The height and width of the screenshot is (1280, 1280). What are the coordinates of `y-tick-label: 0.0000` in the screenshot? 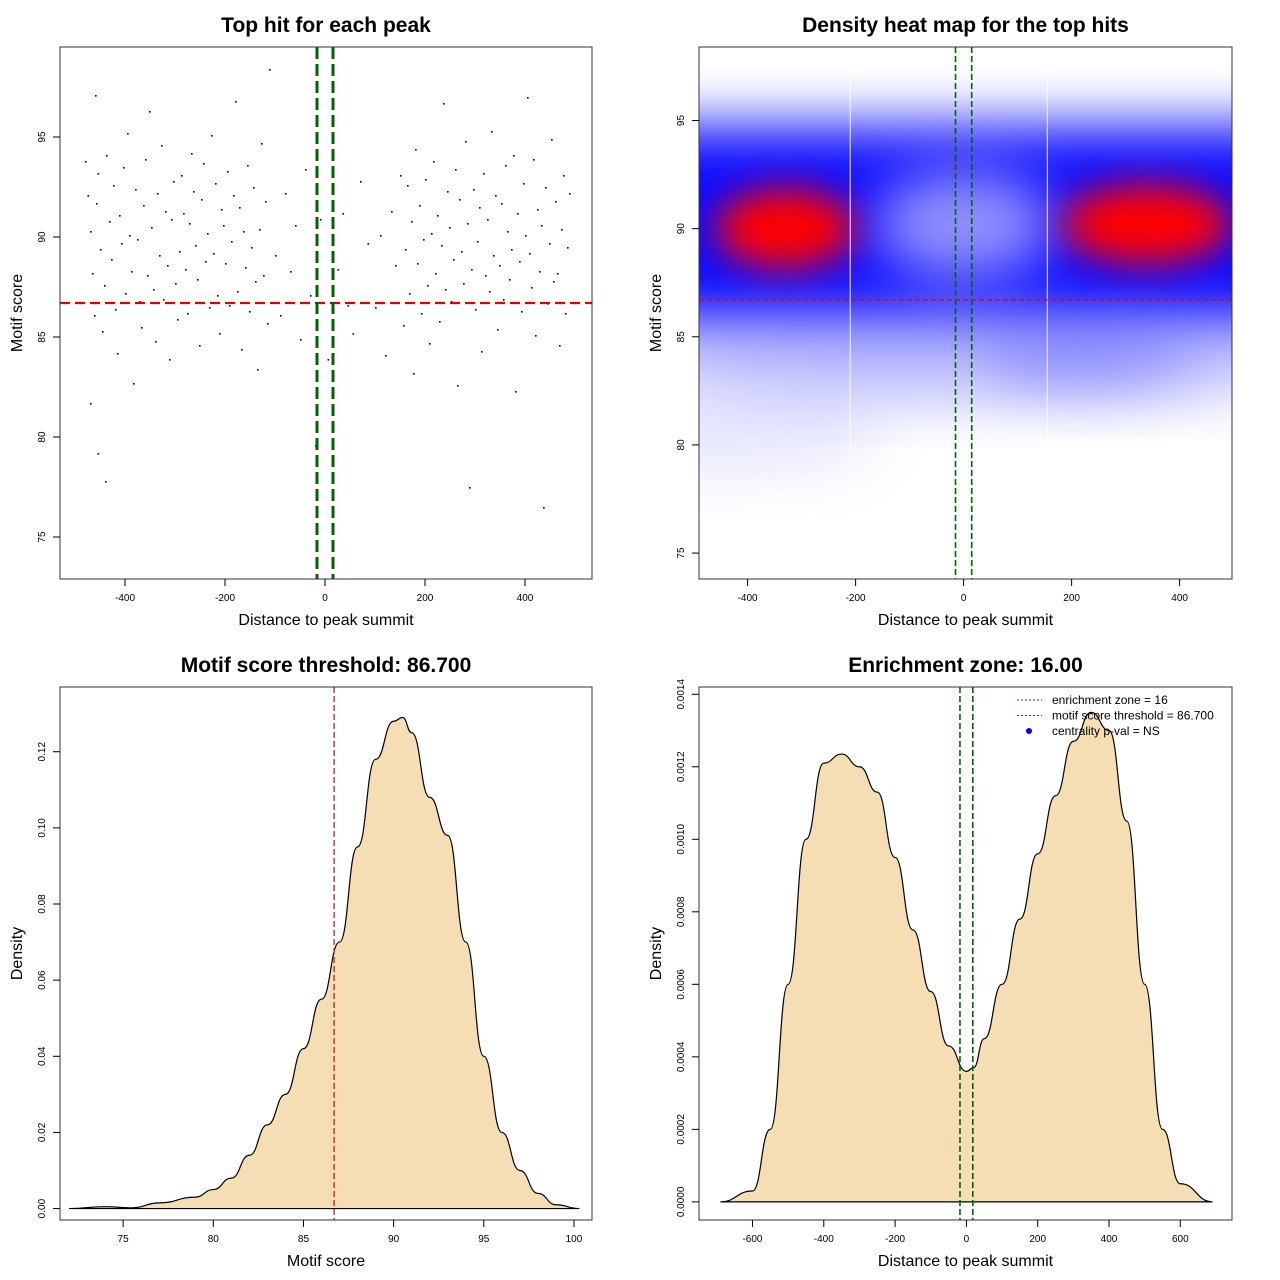 It's located at (681, 1201).